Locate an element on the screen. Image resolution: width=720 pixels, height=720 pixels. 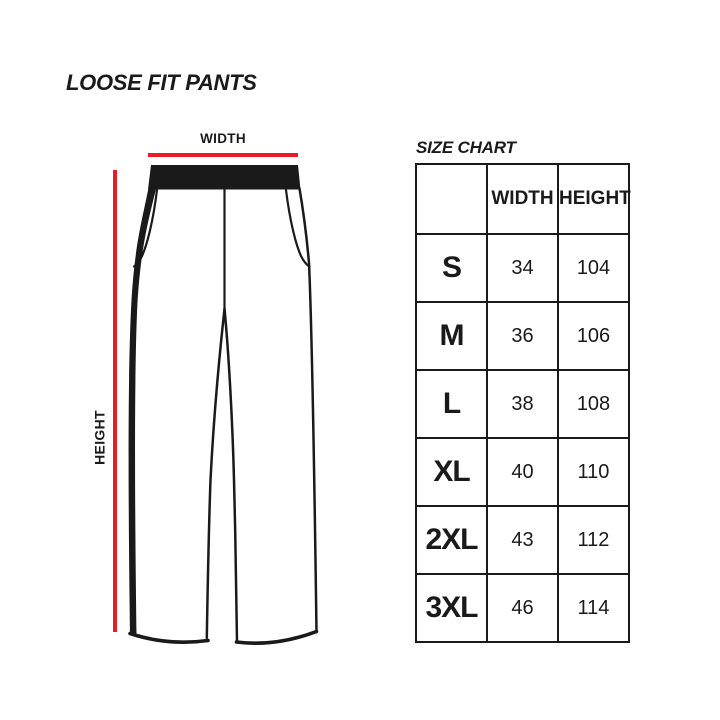
size-label: XL is located at coordinates (451, 472).